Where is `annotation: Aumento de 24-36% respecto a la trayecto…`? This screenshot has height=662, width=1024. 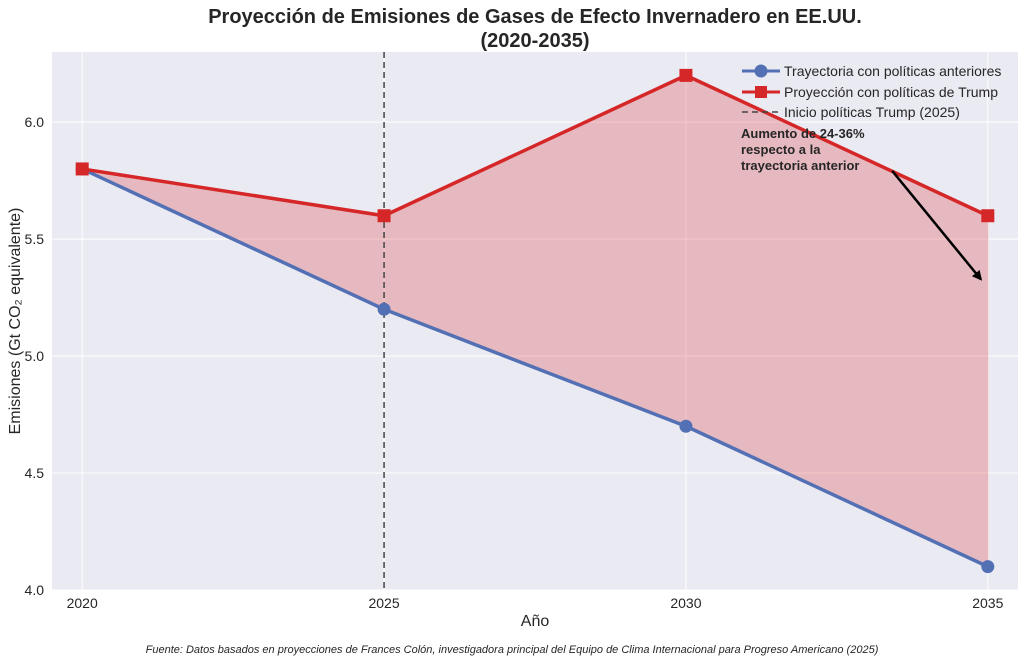
annotation: Aumento de 24-36% respecto a la trayecto… is located at coordinates (862, 203).